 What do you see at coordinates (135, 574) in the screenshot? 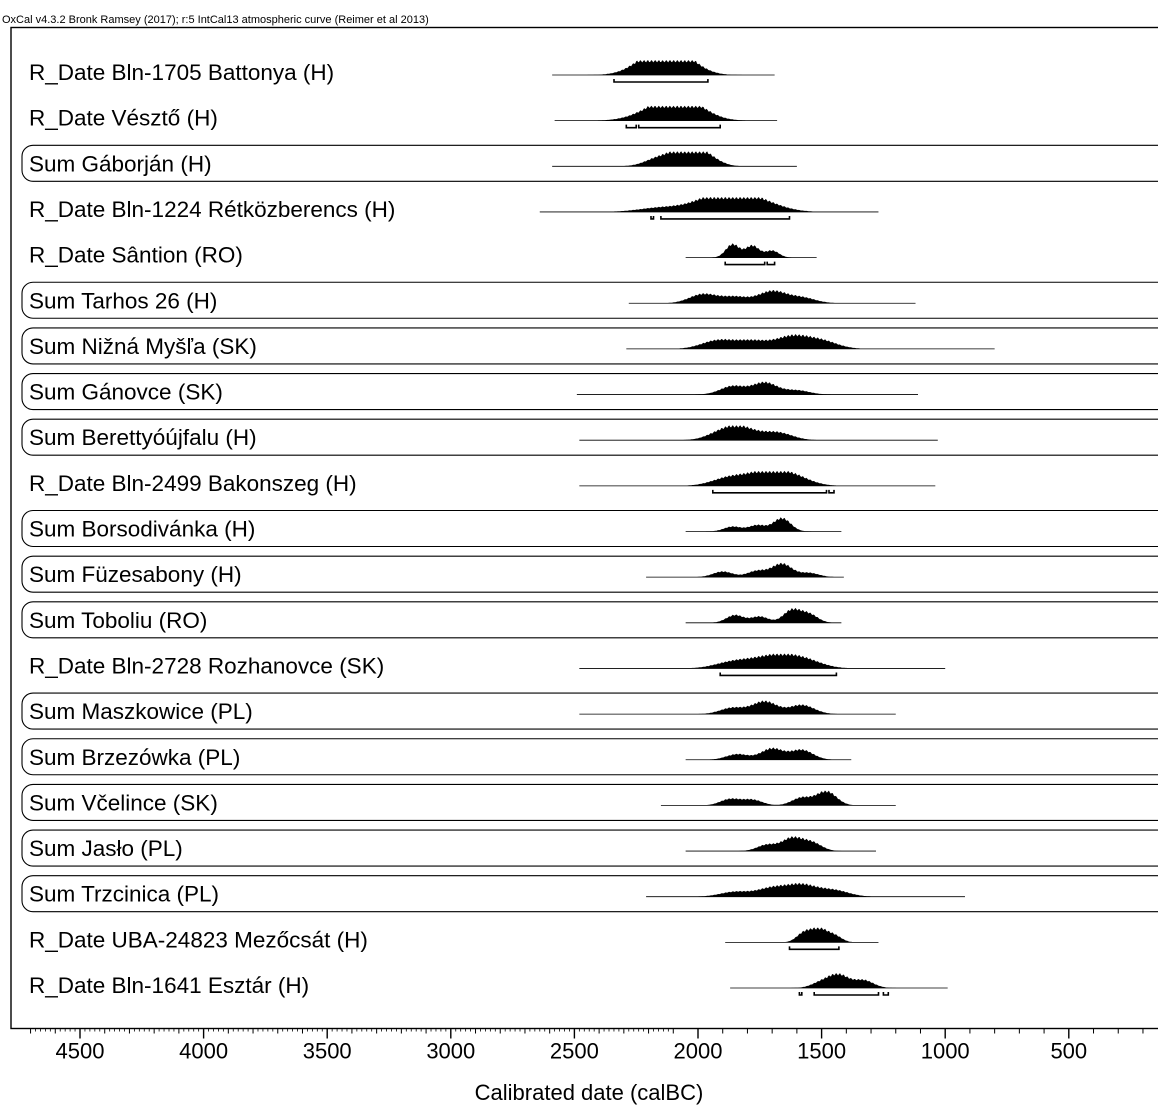
I see `row-label: Sum Füzesabony (H)` at bounding box center [135, 574].